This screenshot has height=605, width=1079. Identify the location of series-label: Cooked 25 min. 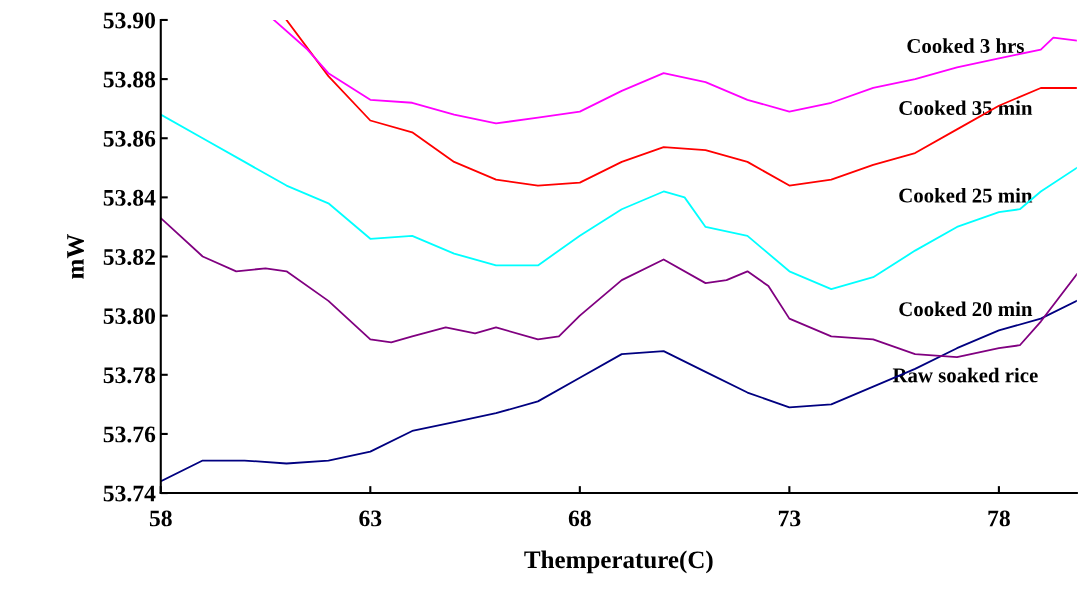
(966, 195).